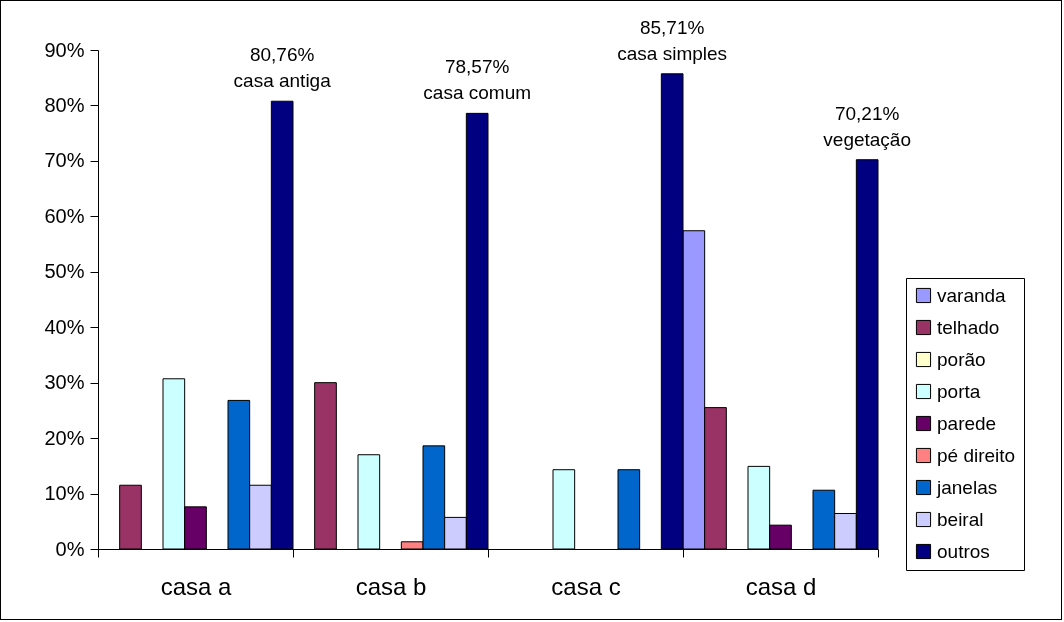  What do you see at coordinates (867, 126) in the screenshot?
I see `data-label: 70,21% vegetação` at bounding box center [867, 126].